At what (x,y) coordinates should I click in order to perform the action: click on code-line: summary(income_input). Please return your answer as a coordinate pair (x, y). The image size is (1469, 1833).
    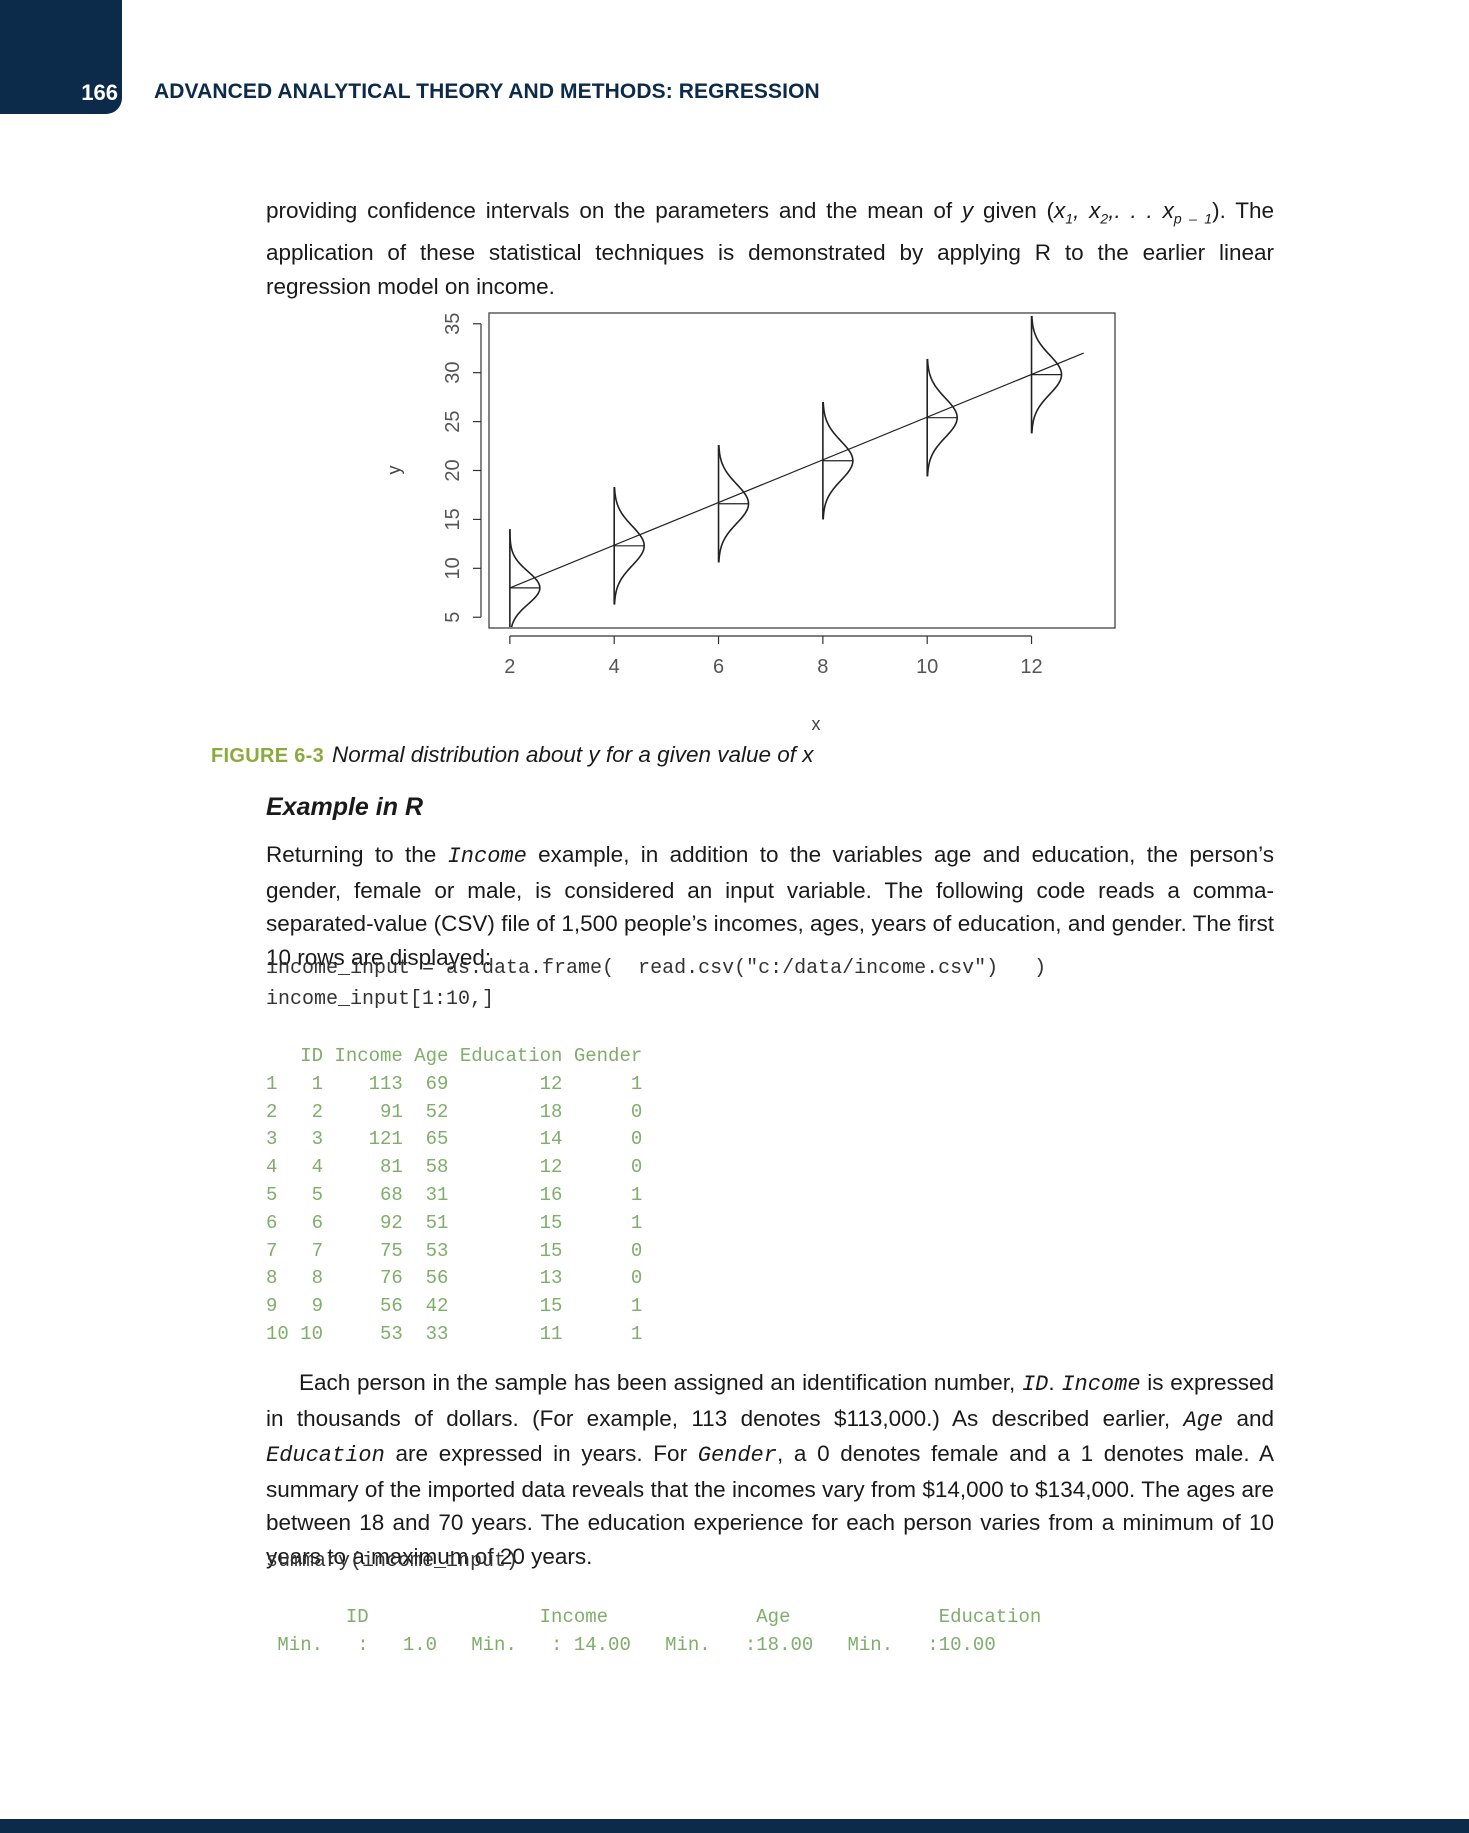
    Looking at the image, I should click on (392, 1561).